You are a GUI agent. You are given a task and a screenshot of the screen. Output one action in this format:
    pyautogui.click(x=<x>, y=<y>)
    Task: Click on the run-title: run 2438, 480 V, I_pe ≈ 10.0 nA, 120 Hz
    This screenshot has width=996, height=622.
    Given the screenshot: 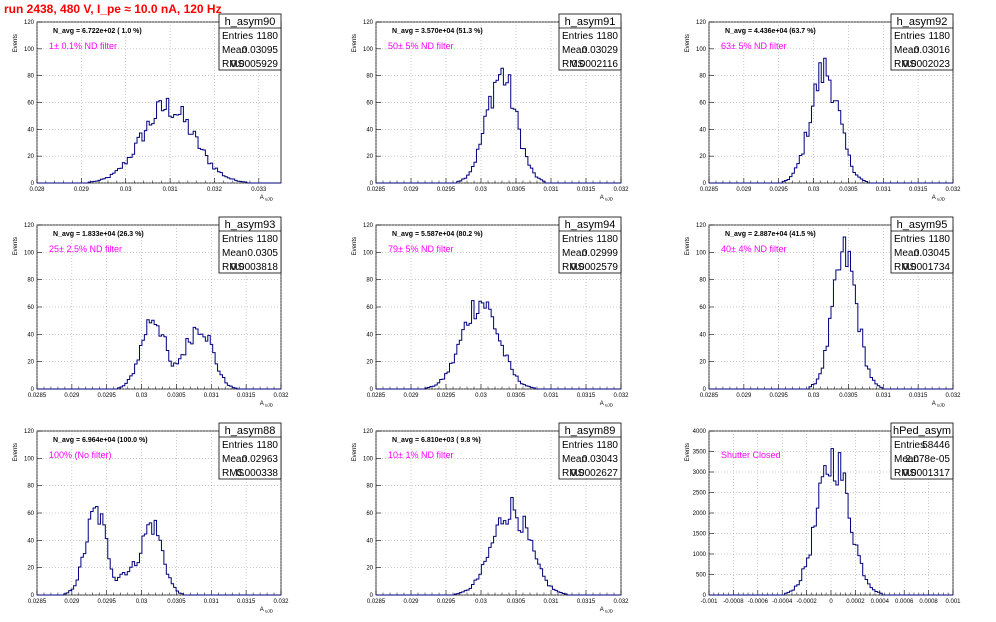 What is the action you would take?
    pyautogui.click(x=113, y=9)
    